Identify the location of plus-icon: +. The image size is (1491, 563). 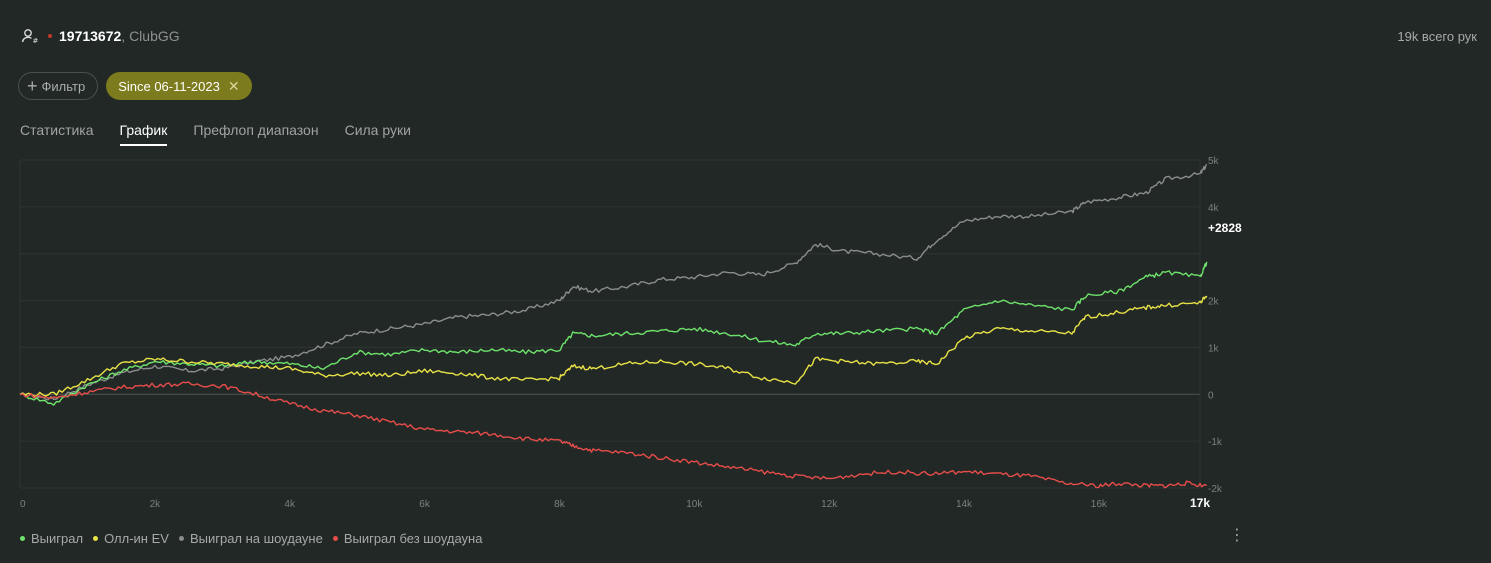
(32, 86).